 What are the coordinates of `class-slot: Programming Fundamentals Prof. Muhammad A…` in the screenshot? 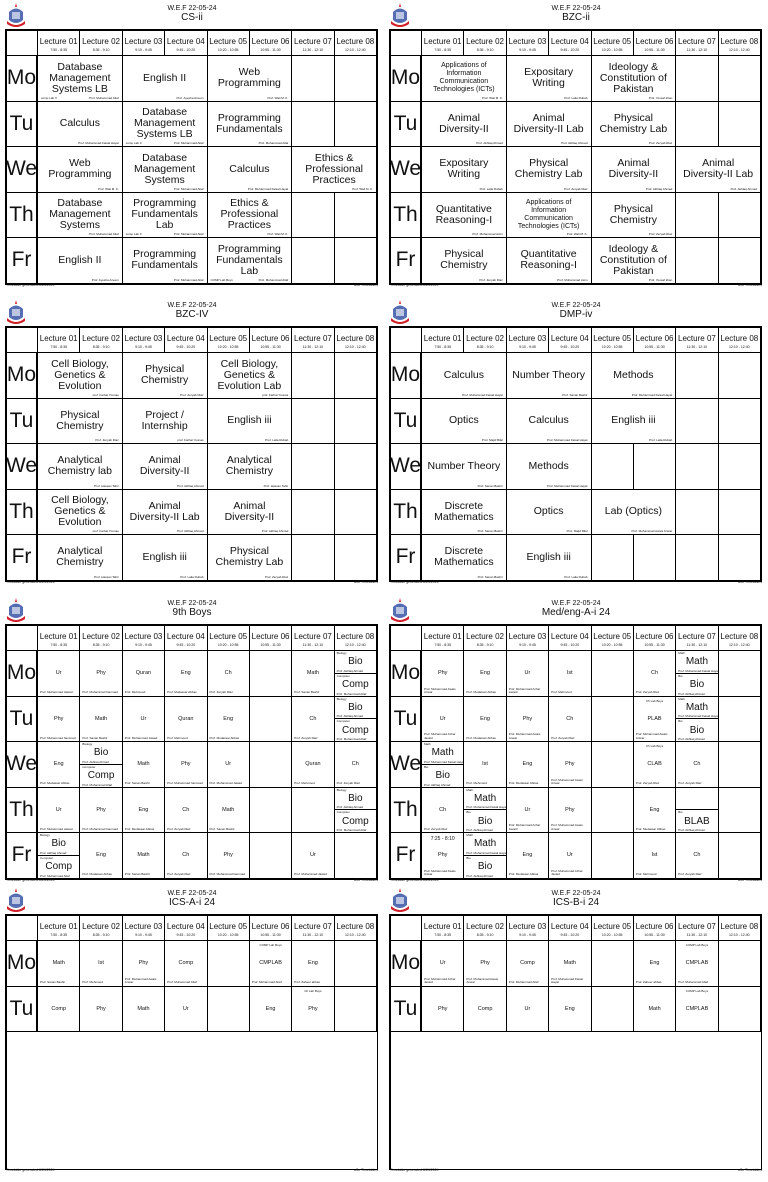 It's located at (165, 261).